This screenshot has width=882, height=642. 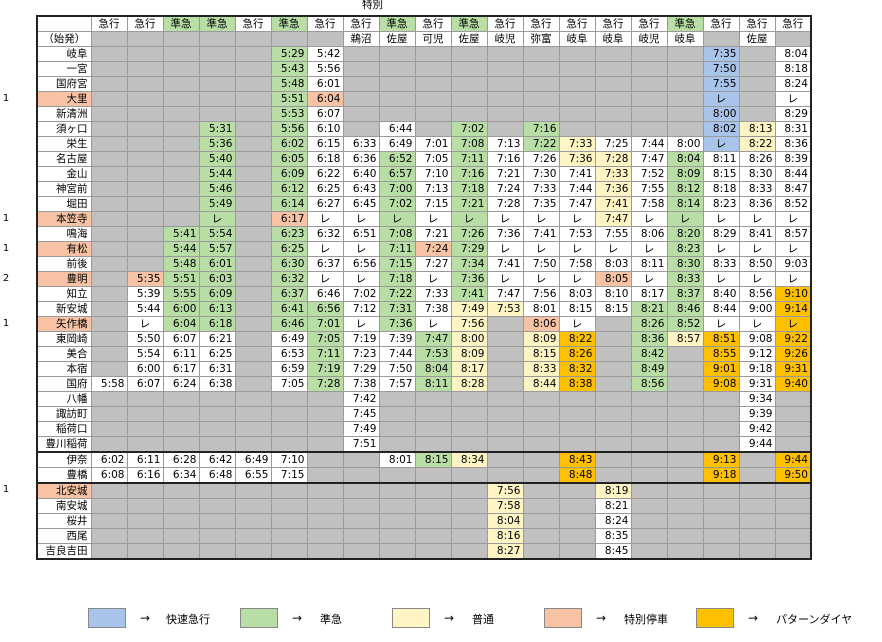 I want to click on time-cell: 8:41, so click(x=757, y=234).